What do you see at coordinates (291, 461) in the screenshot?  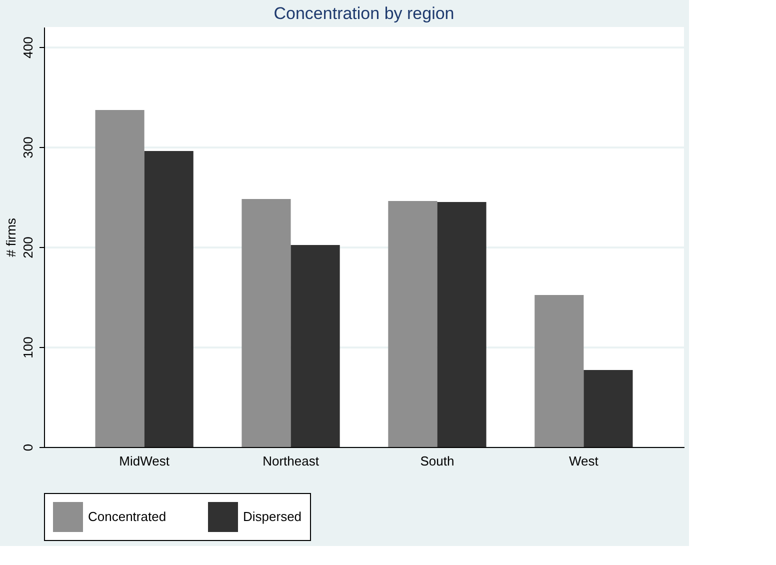 I see `x-tick-label: Northeast` at bounding box center [291, 461].